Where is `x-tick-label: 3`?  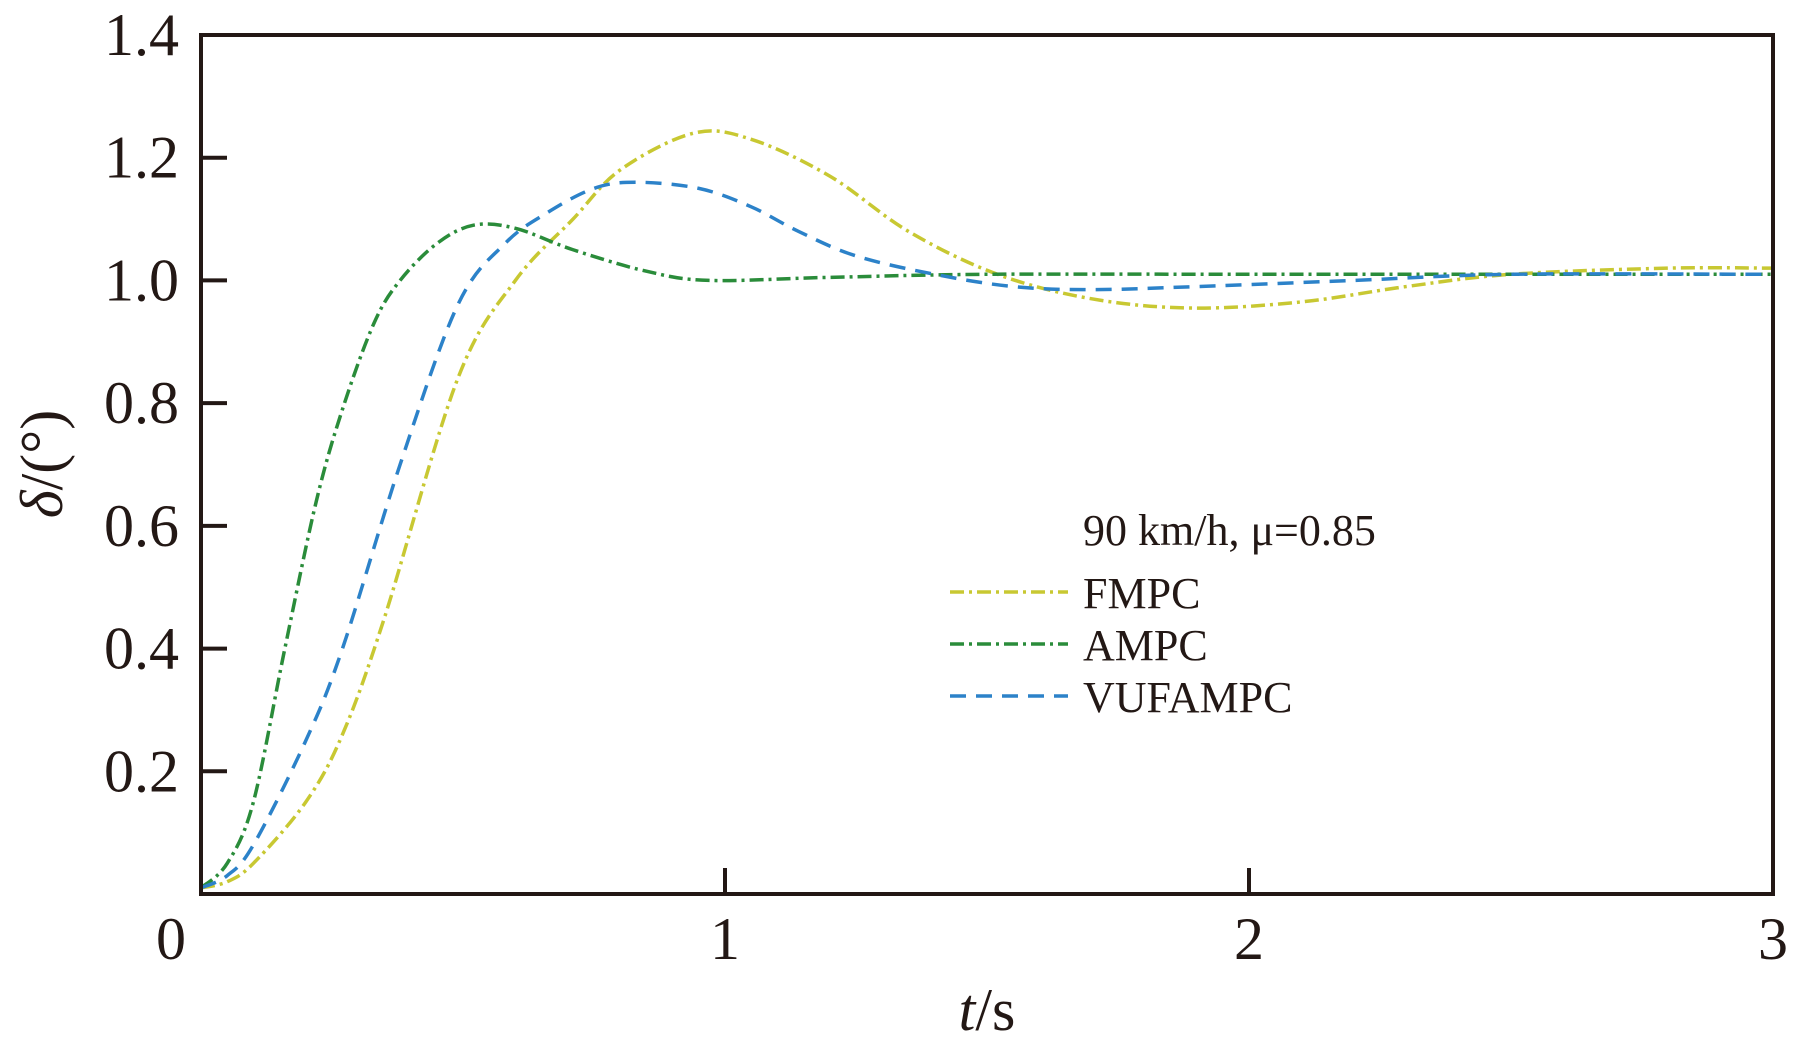
x-tick-label: 3 is located at coordinates (1773, 939).